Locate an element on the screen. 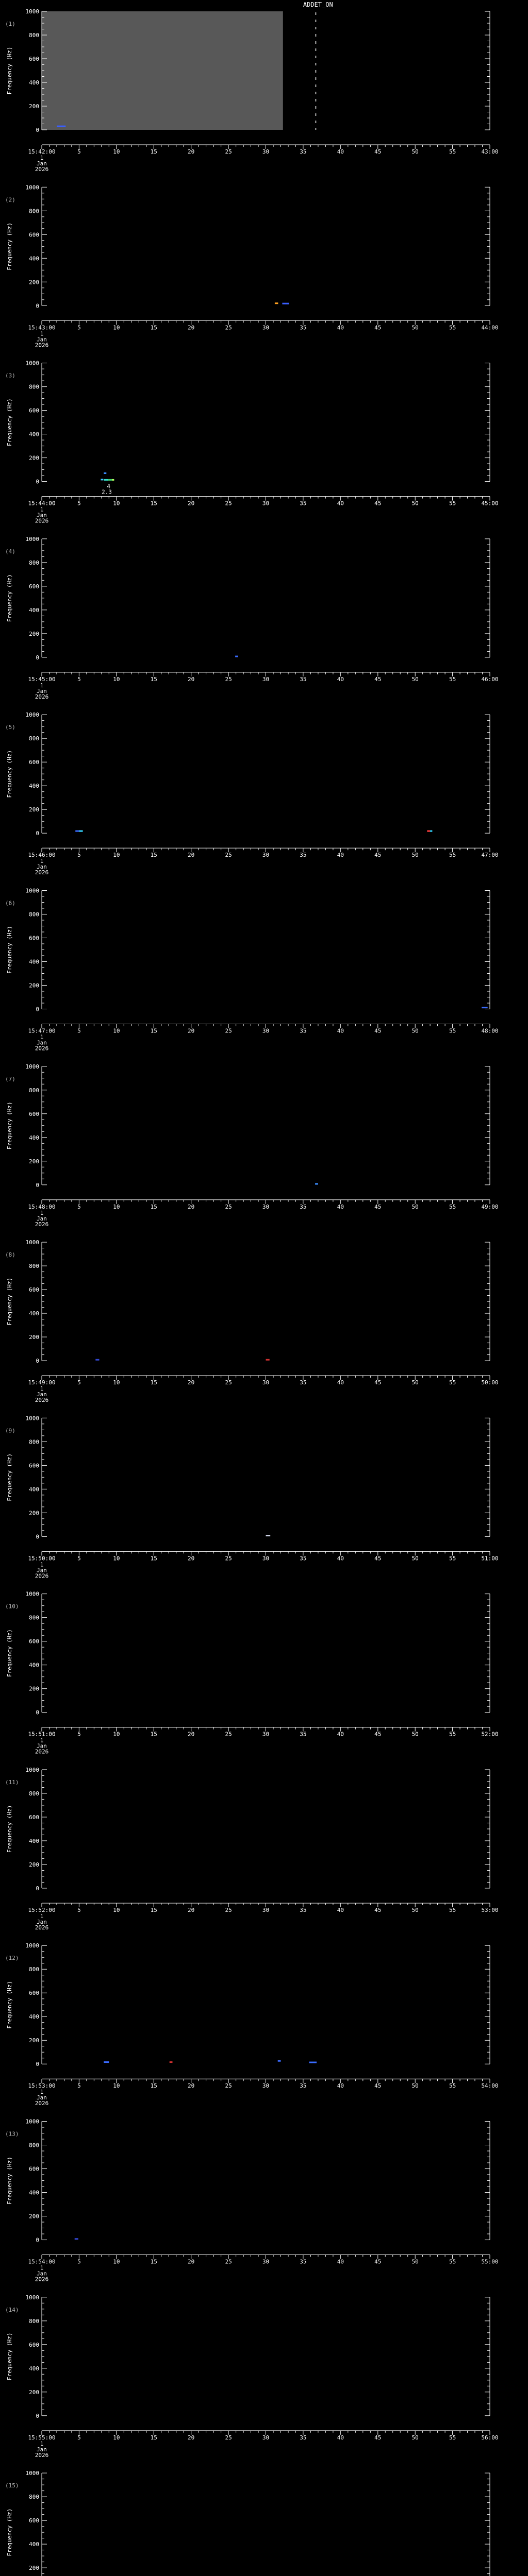 This screenshot has height=2576, width=528. panel-number-label: (6) is located at coordinates (10, 903).